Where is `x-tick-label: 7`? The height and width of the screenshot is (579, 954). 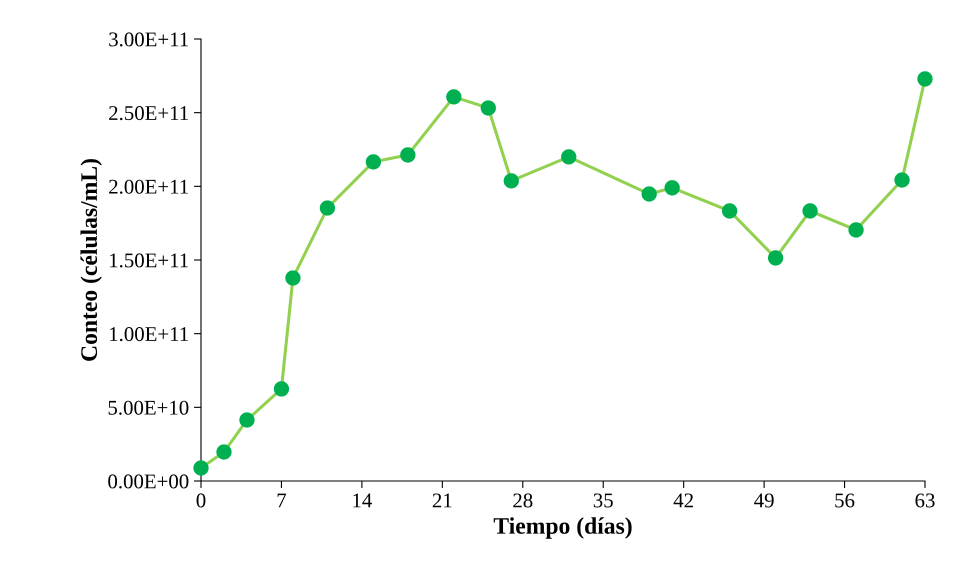 x-tick-label: 7 is located at coordinates (282, 501).